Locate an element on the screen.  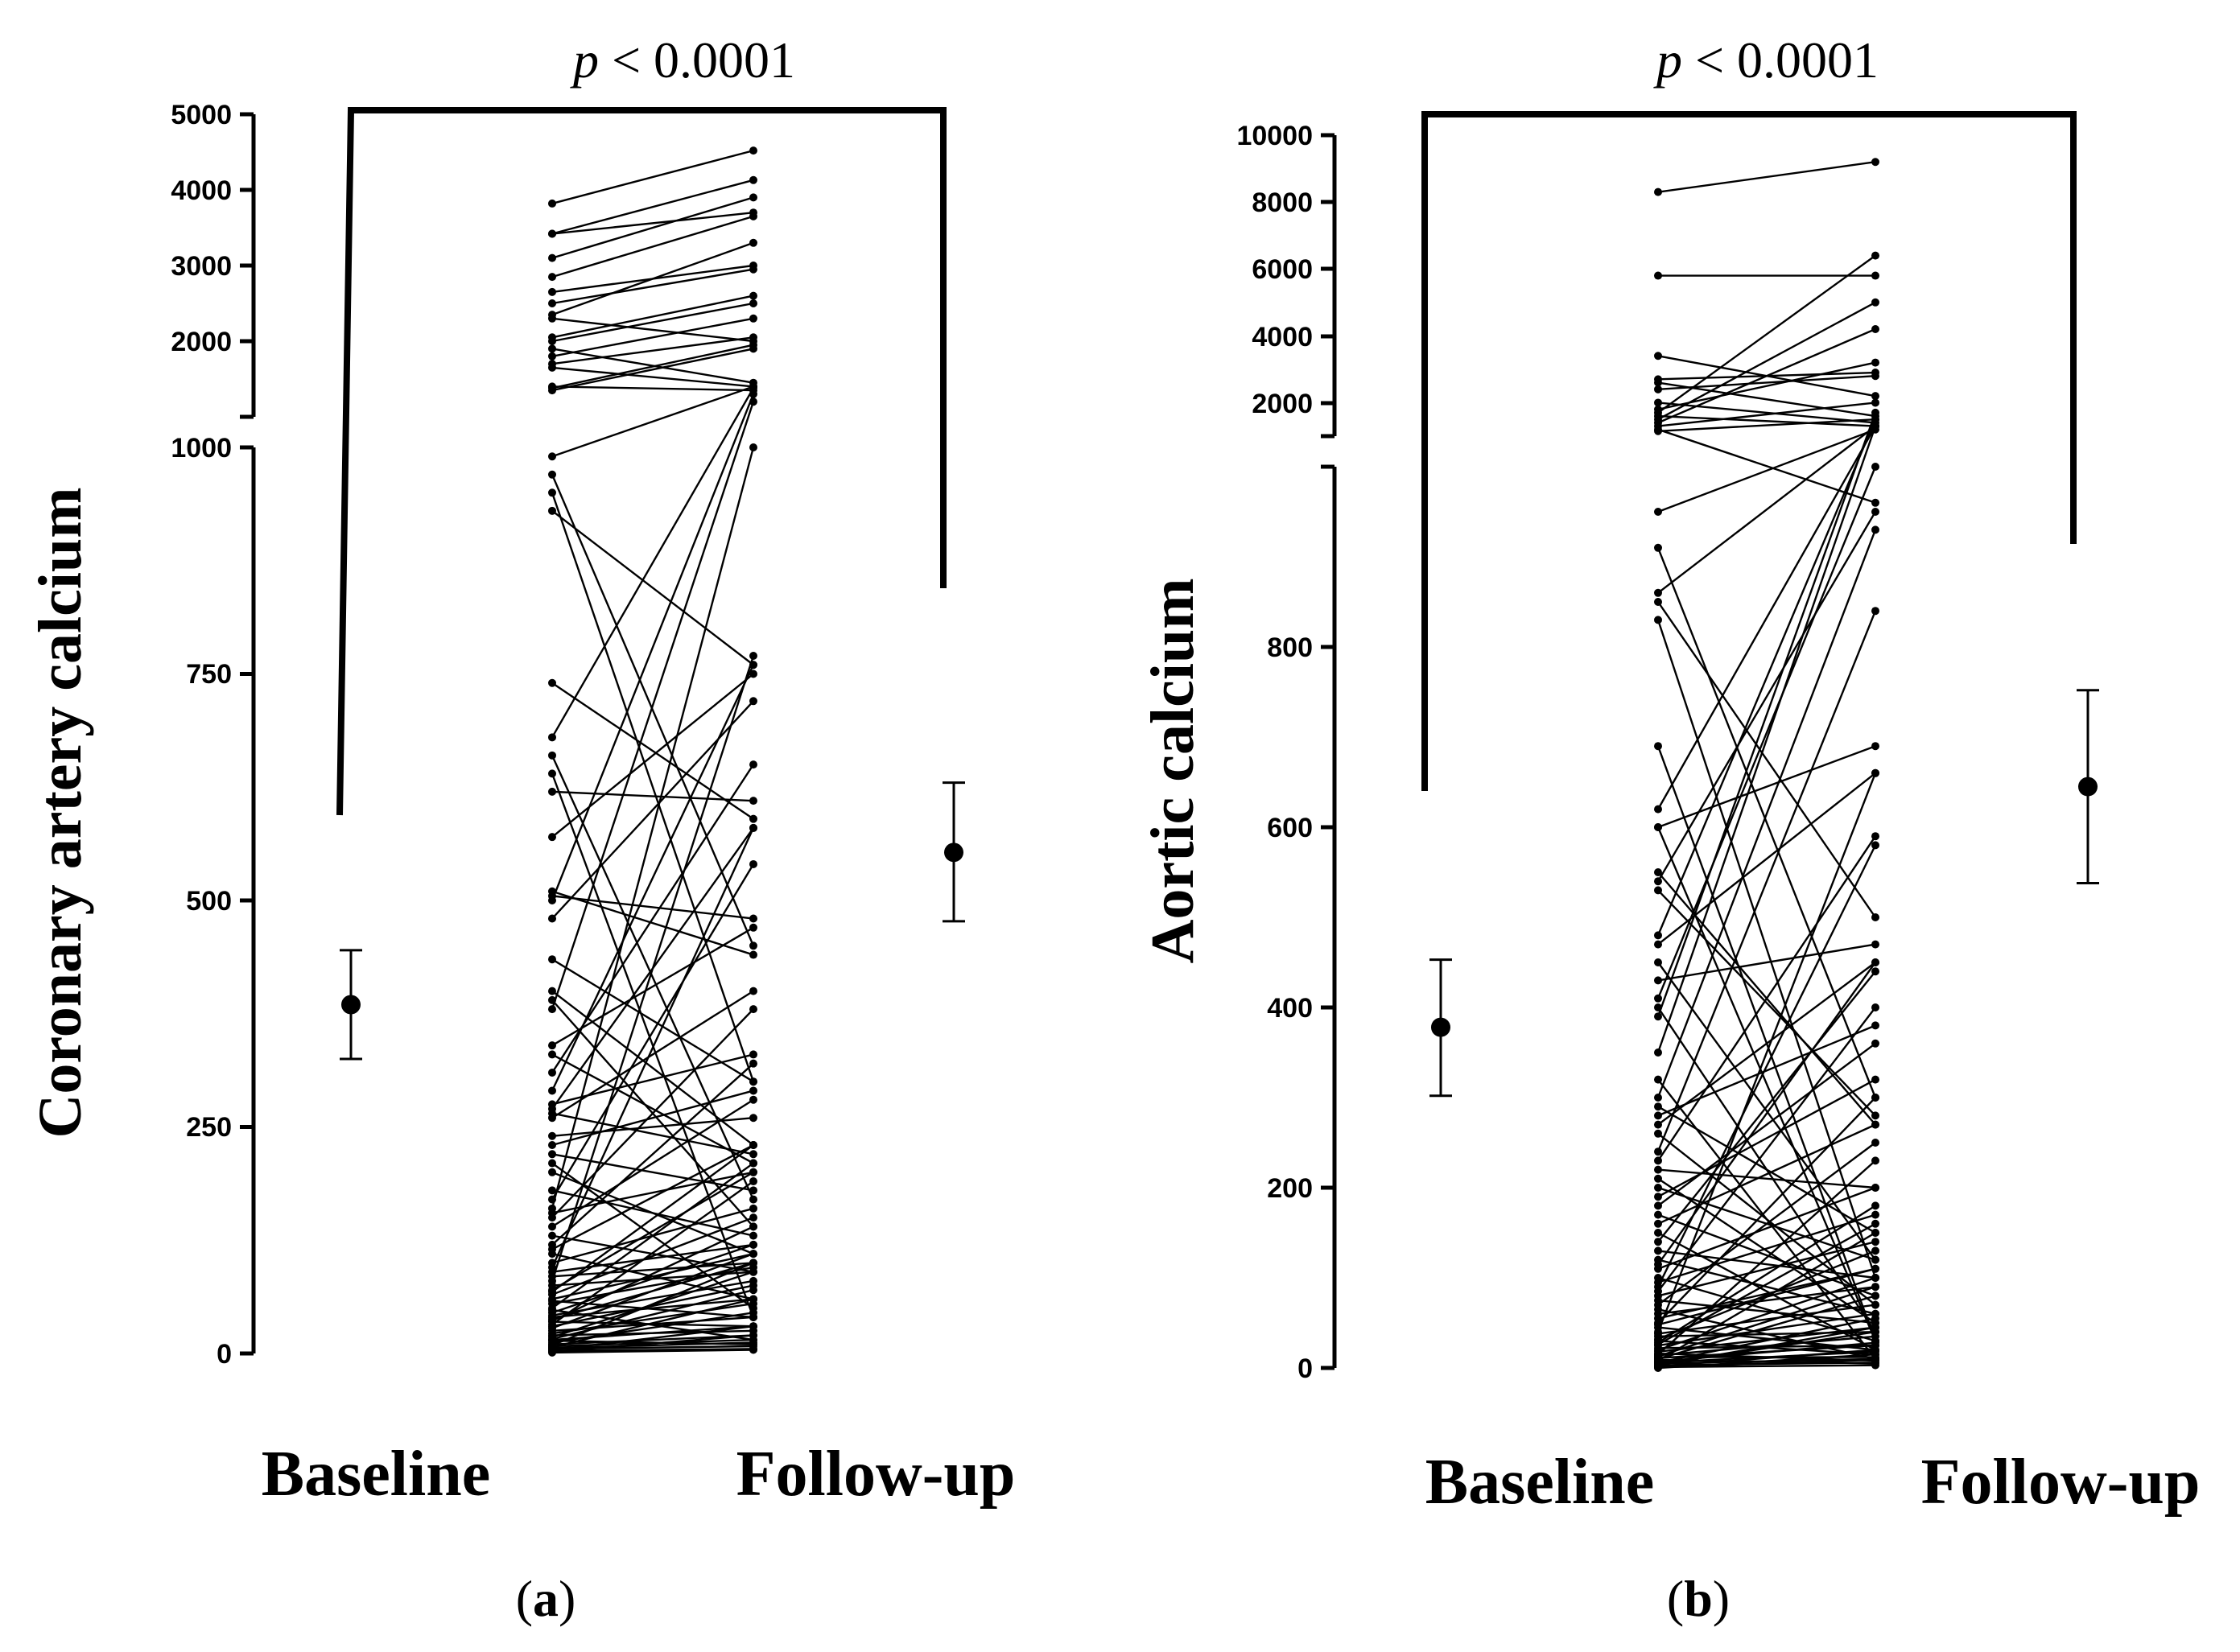
panel-b-paired-data is located at coordinates (1767, 765).